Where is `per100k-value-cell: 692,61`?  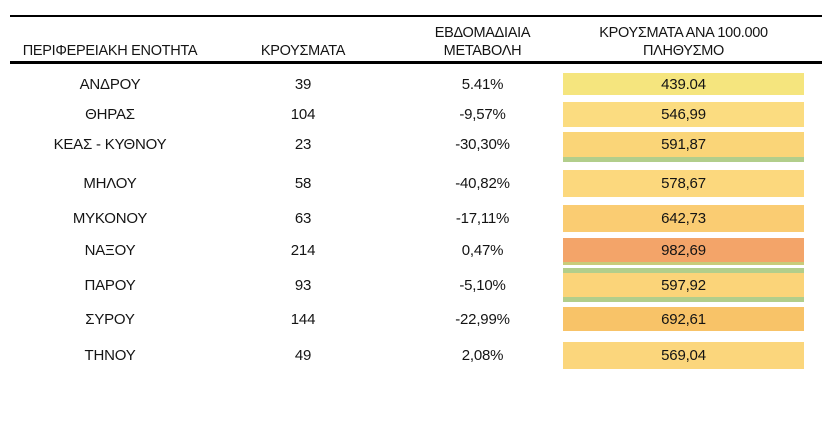
per100k-value-cell: 692,61 is located at coordinates (683, 319).